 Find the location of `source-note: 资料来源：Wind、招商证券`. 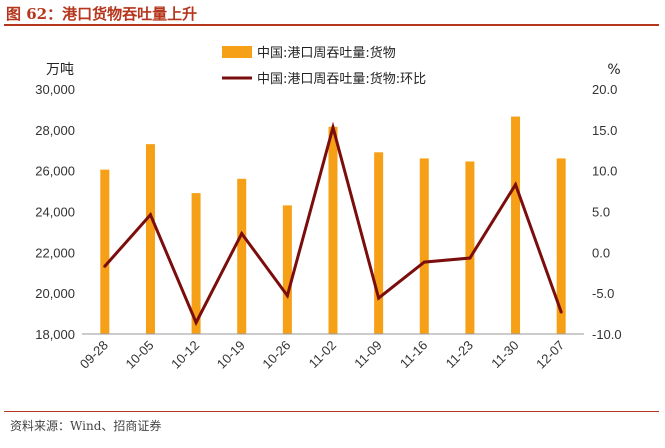

source-note: 资料来源：Wind、招商证券 is located at coordinates (86, 426).